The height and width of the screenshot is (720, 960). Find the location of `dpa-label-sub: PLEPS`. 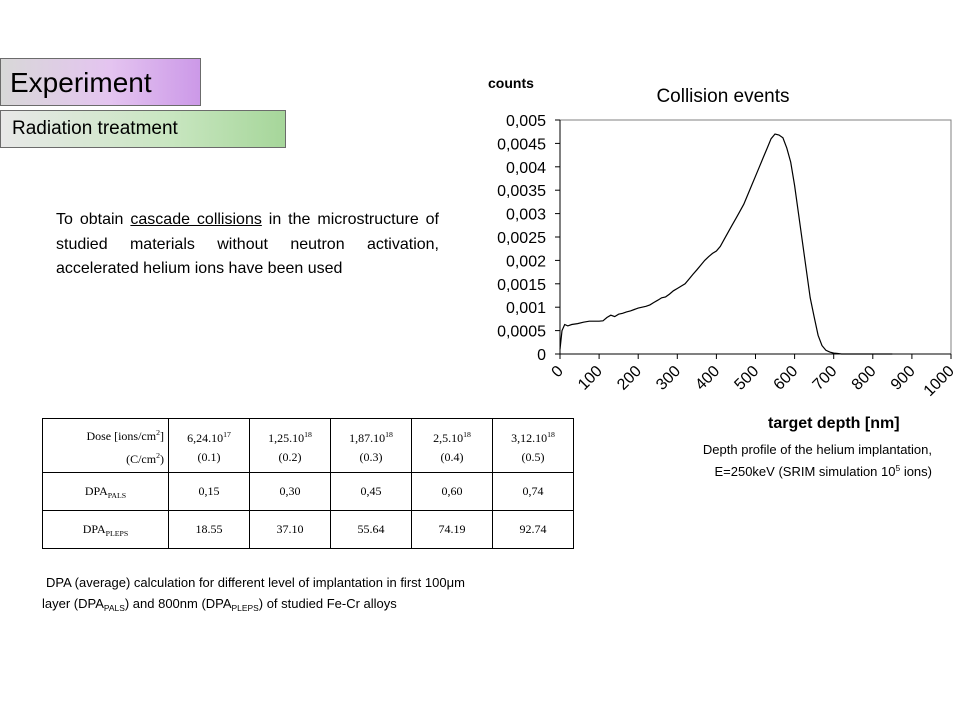

dpa-label-sub: PLEPS is located at coordinates (117, 533).